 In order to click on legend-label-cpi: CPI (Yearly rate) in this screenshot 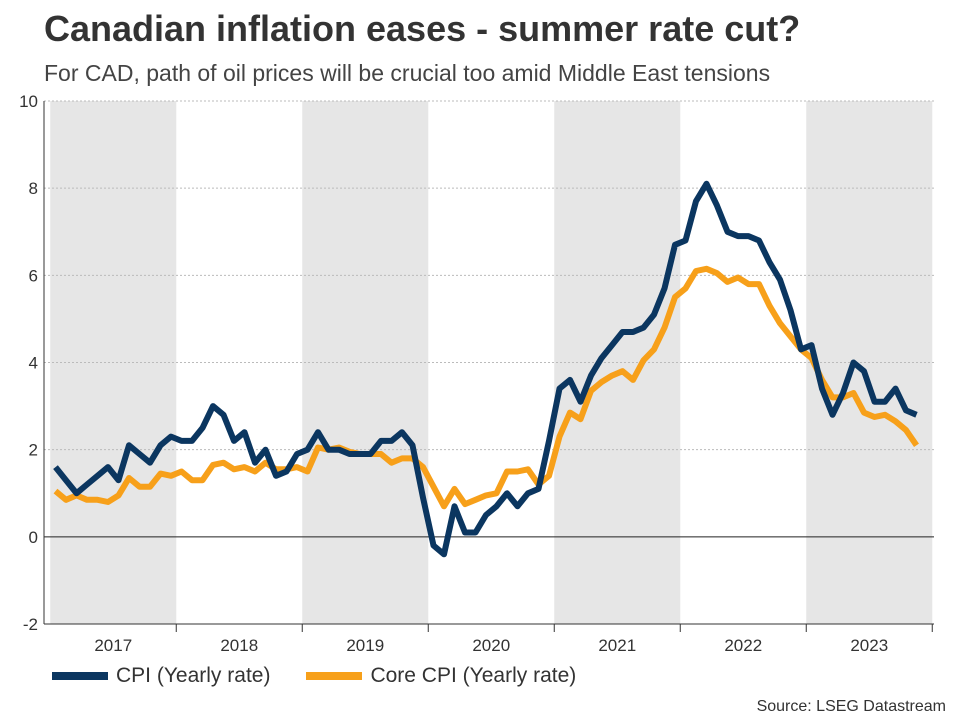, I will do `click(193, 675)`.